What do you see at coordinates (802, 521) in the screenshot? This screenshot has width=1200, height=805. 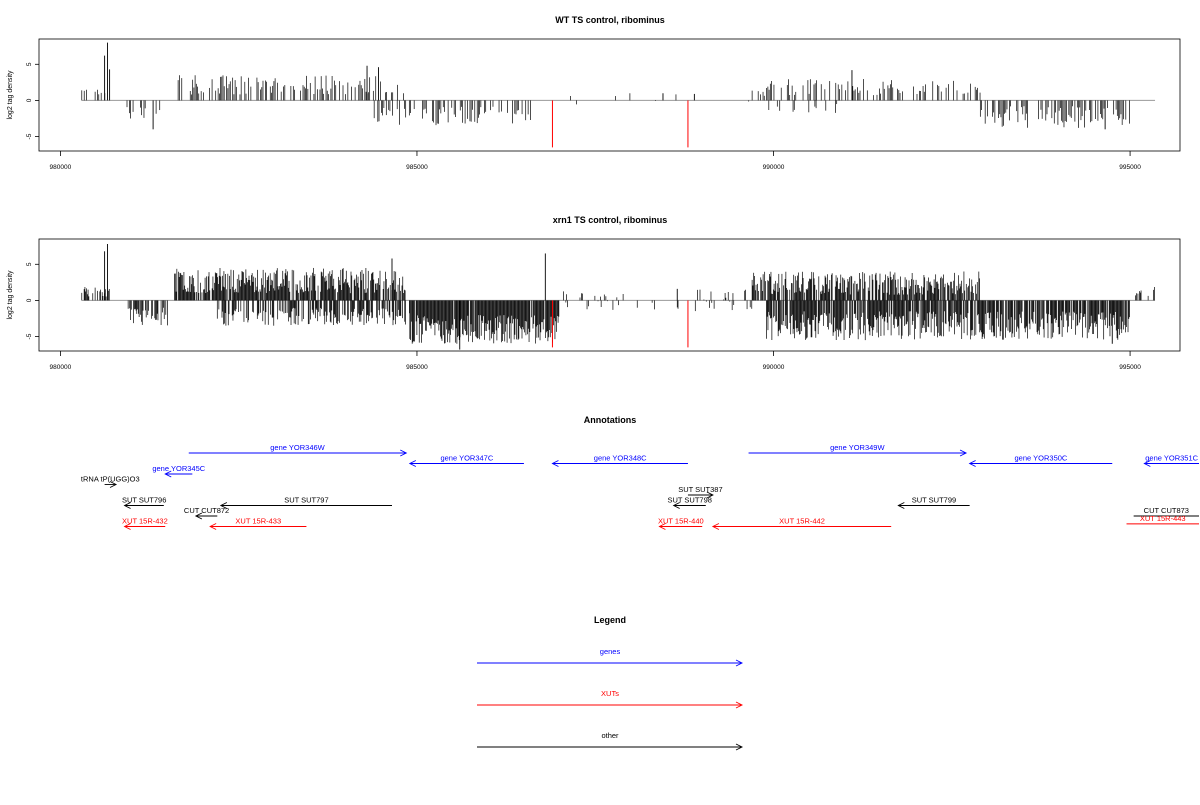 I see `feature-label: XUT 15R-442` at bounding box center [802, 521].